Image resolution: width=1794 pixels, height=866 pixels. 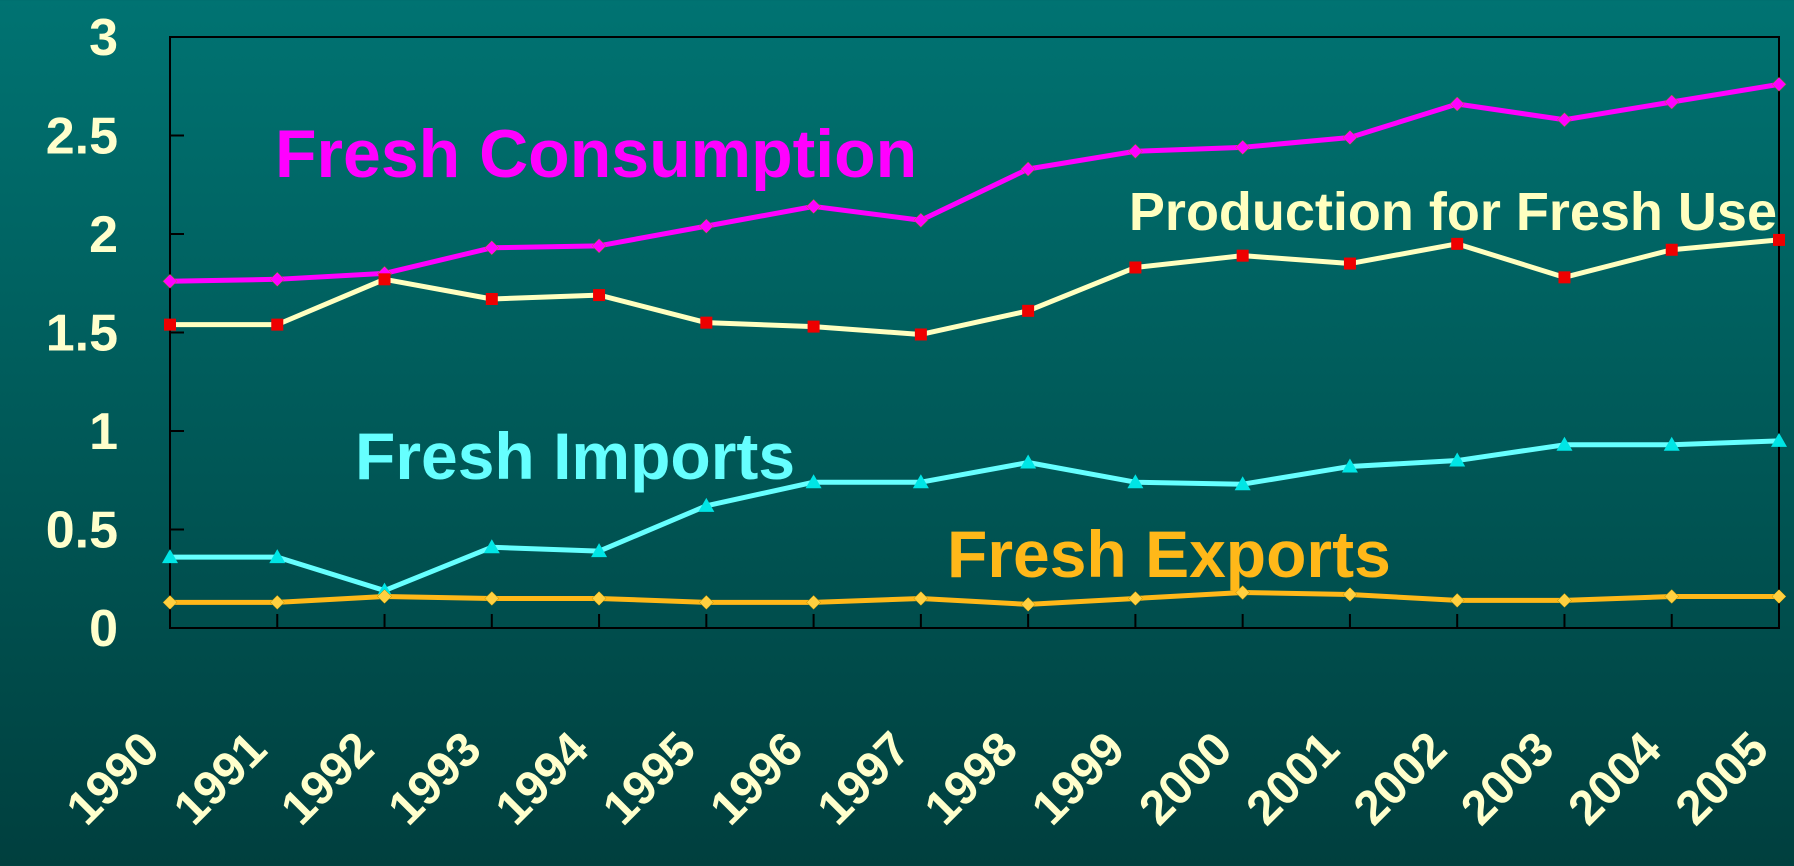 What do you see at coordinates (1507, 778) in the screenshot?
I see `x-tick-label: 2003` at bounding box center [1507, 778].